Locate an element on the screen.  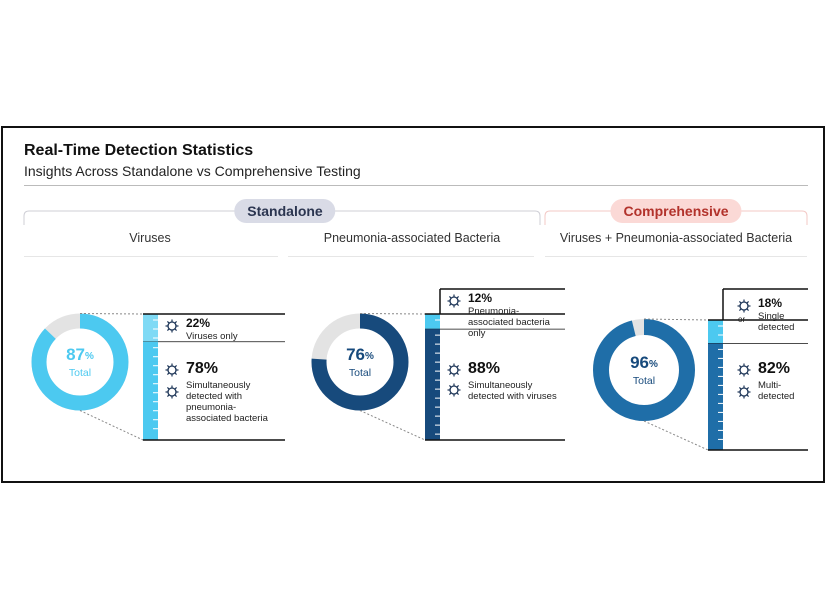
panel-heading: Viruses is located at coordinates (150, 238).